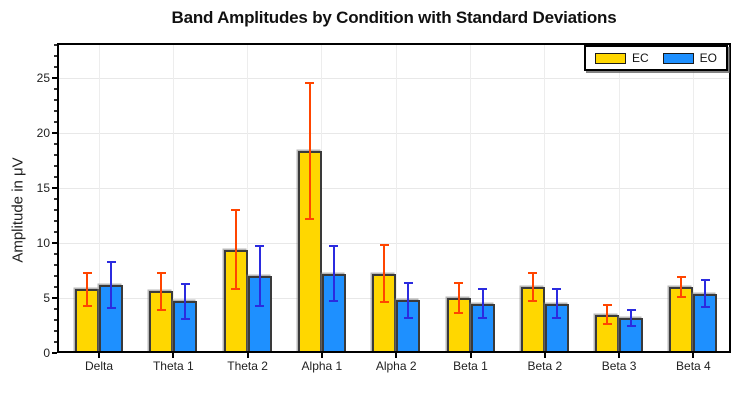 The height and width of the screenshot is (400, 756). I want to click on ytick-label-0: 0, so click(46, 353).